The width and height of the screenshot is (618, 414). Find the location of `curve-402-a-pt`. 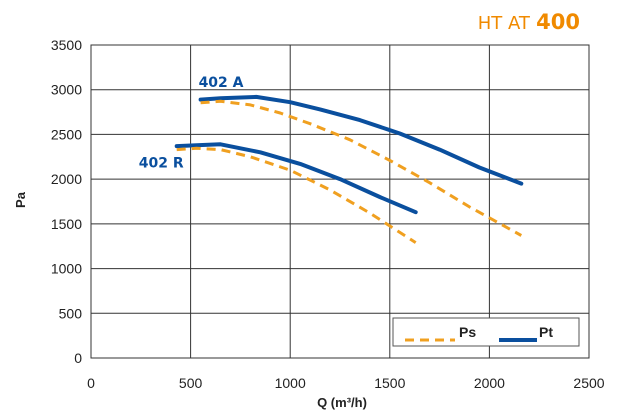

curve-402-a-pt is located at coordinates (361, 140).